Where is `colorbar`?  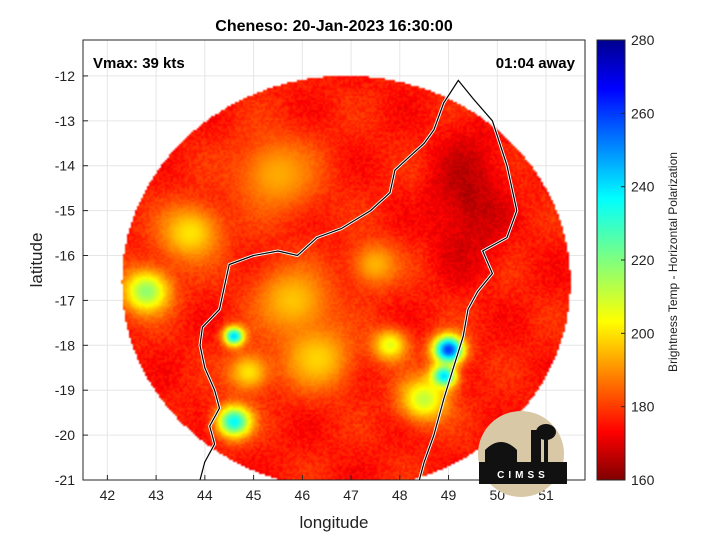
colorbar is located at coordinates (611, 260).